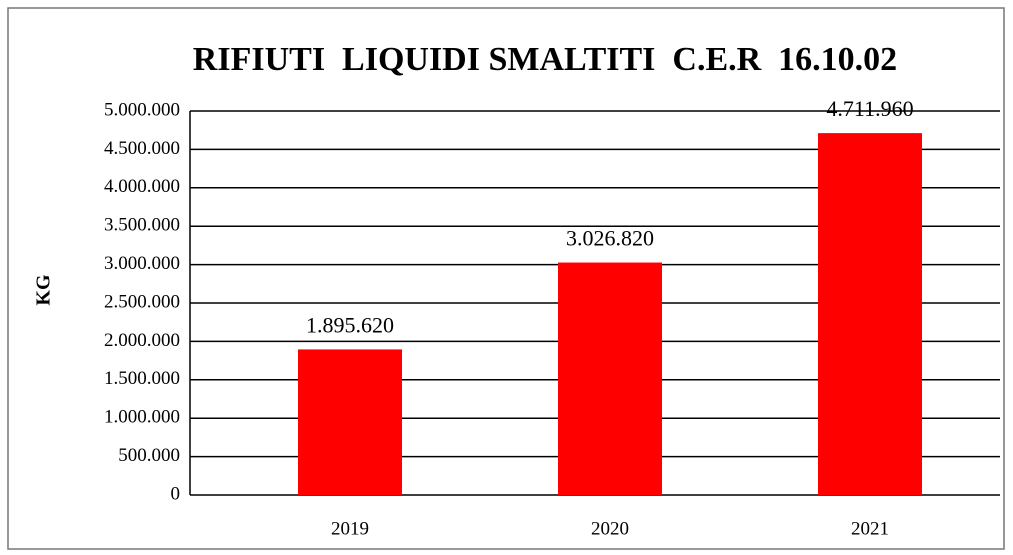 This screenshot has height=555, width=1013. I want to click on chart-title: RIFIUTI LIQUIDI SMALTITI C.E.R 16.10.02, so click(545, 59).